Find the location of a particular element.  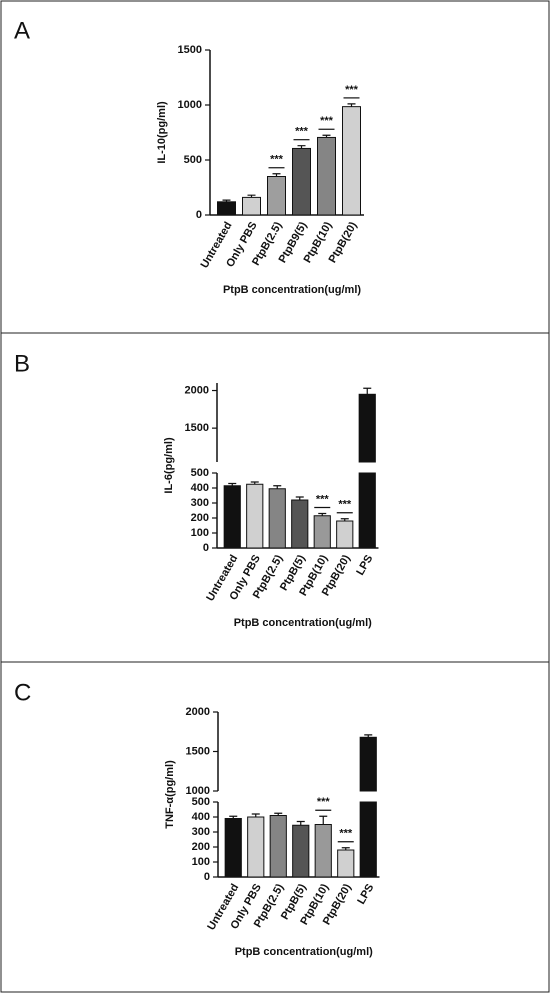

panel-label: C is located at coordinates (22, 692).